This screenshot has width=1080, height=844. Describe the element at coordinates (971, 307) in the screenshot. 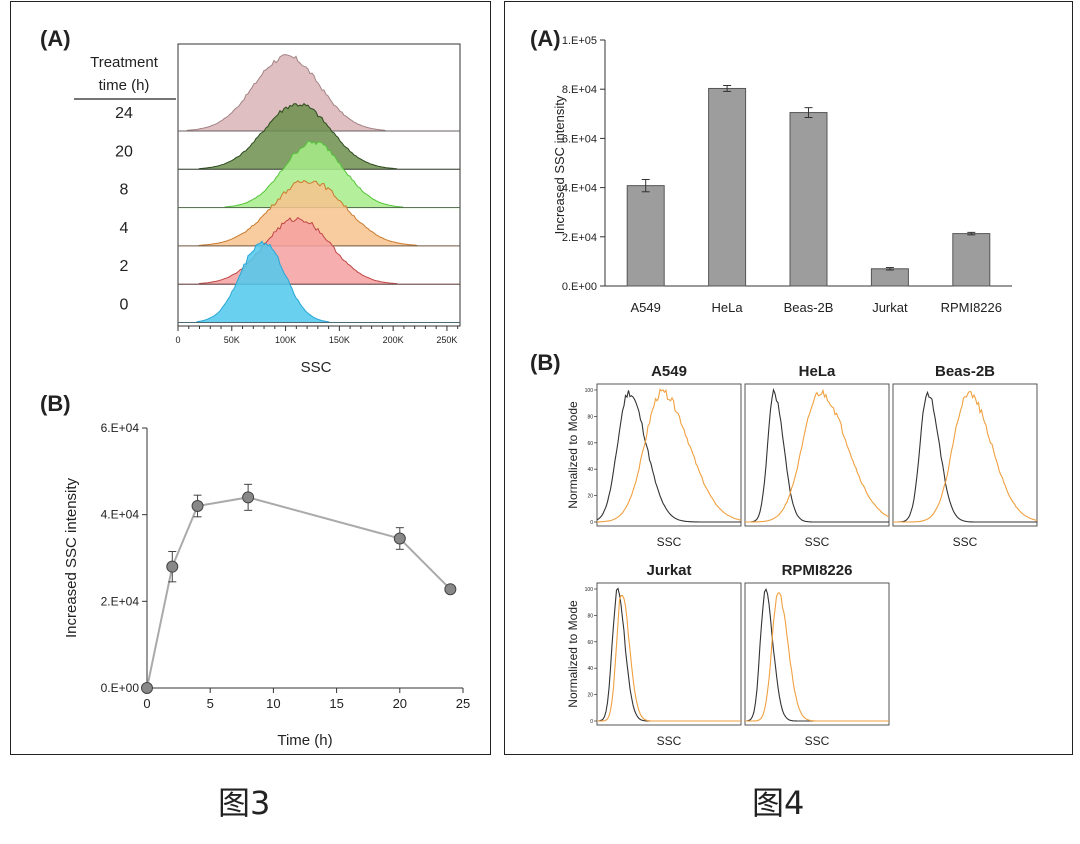

I see `category-label-RPMI8226: RPMI8226` at that location.